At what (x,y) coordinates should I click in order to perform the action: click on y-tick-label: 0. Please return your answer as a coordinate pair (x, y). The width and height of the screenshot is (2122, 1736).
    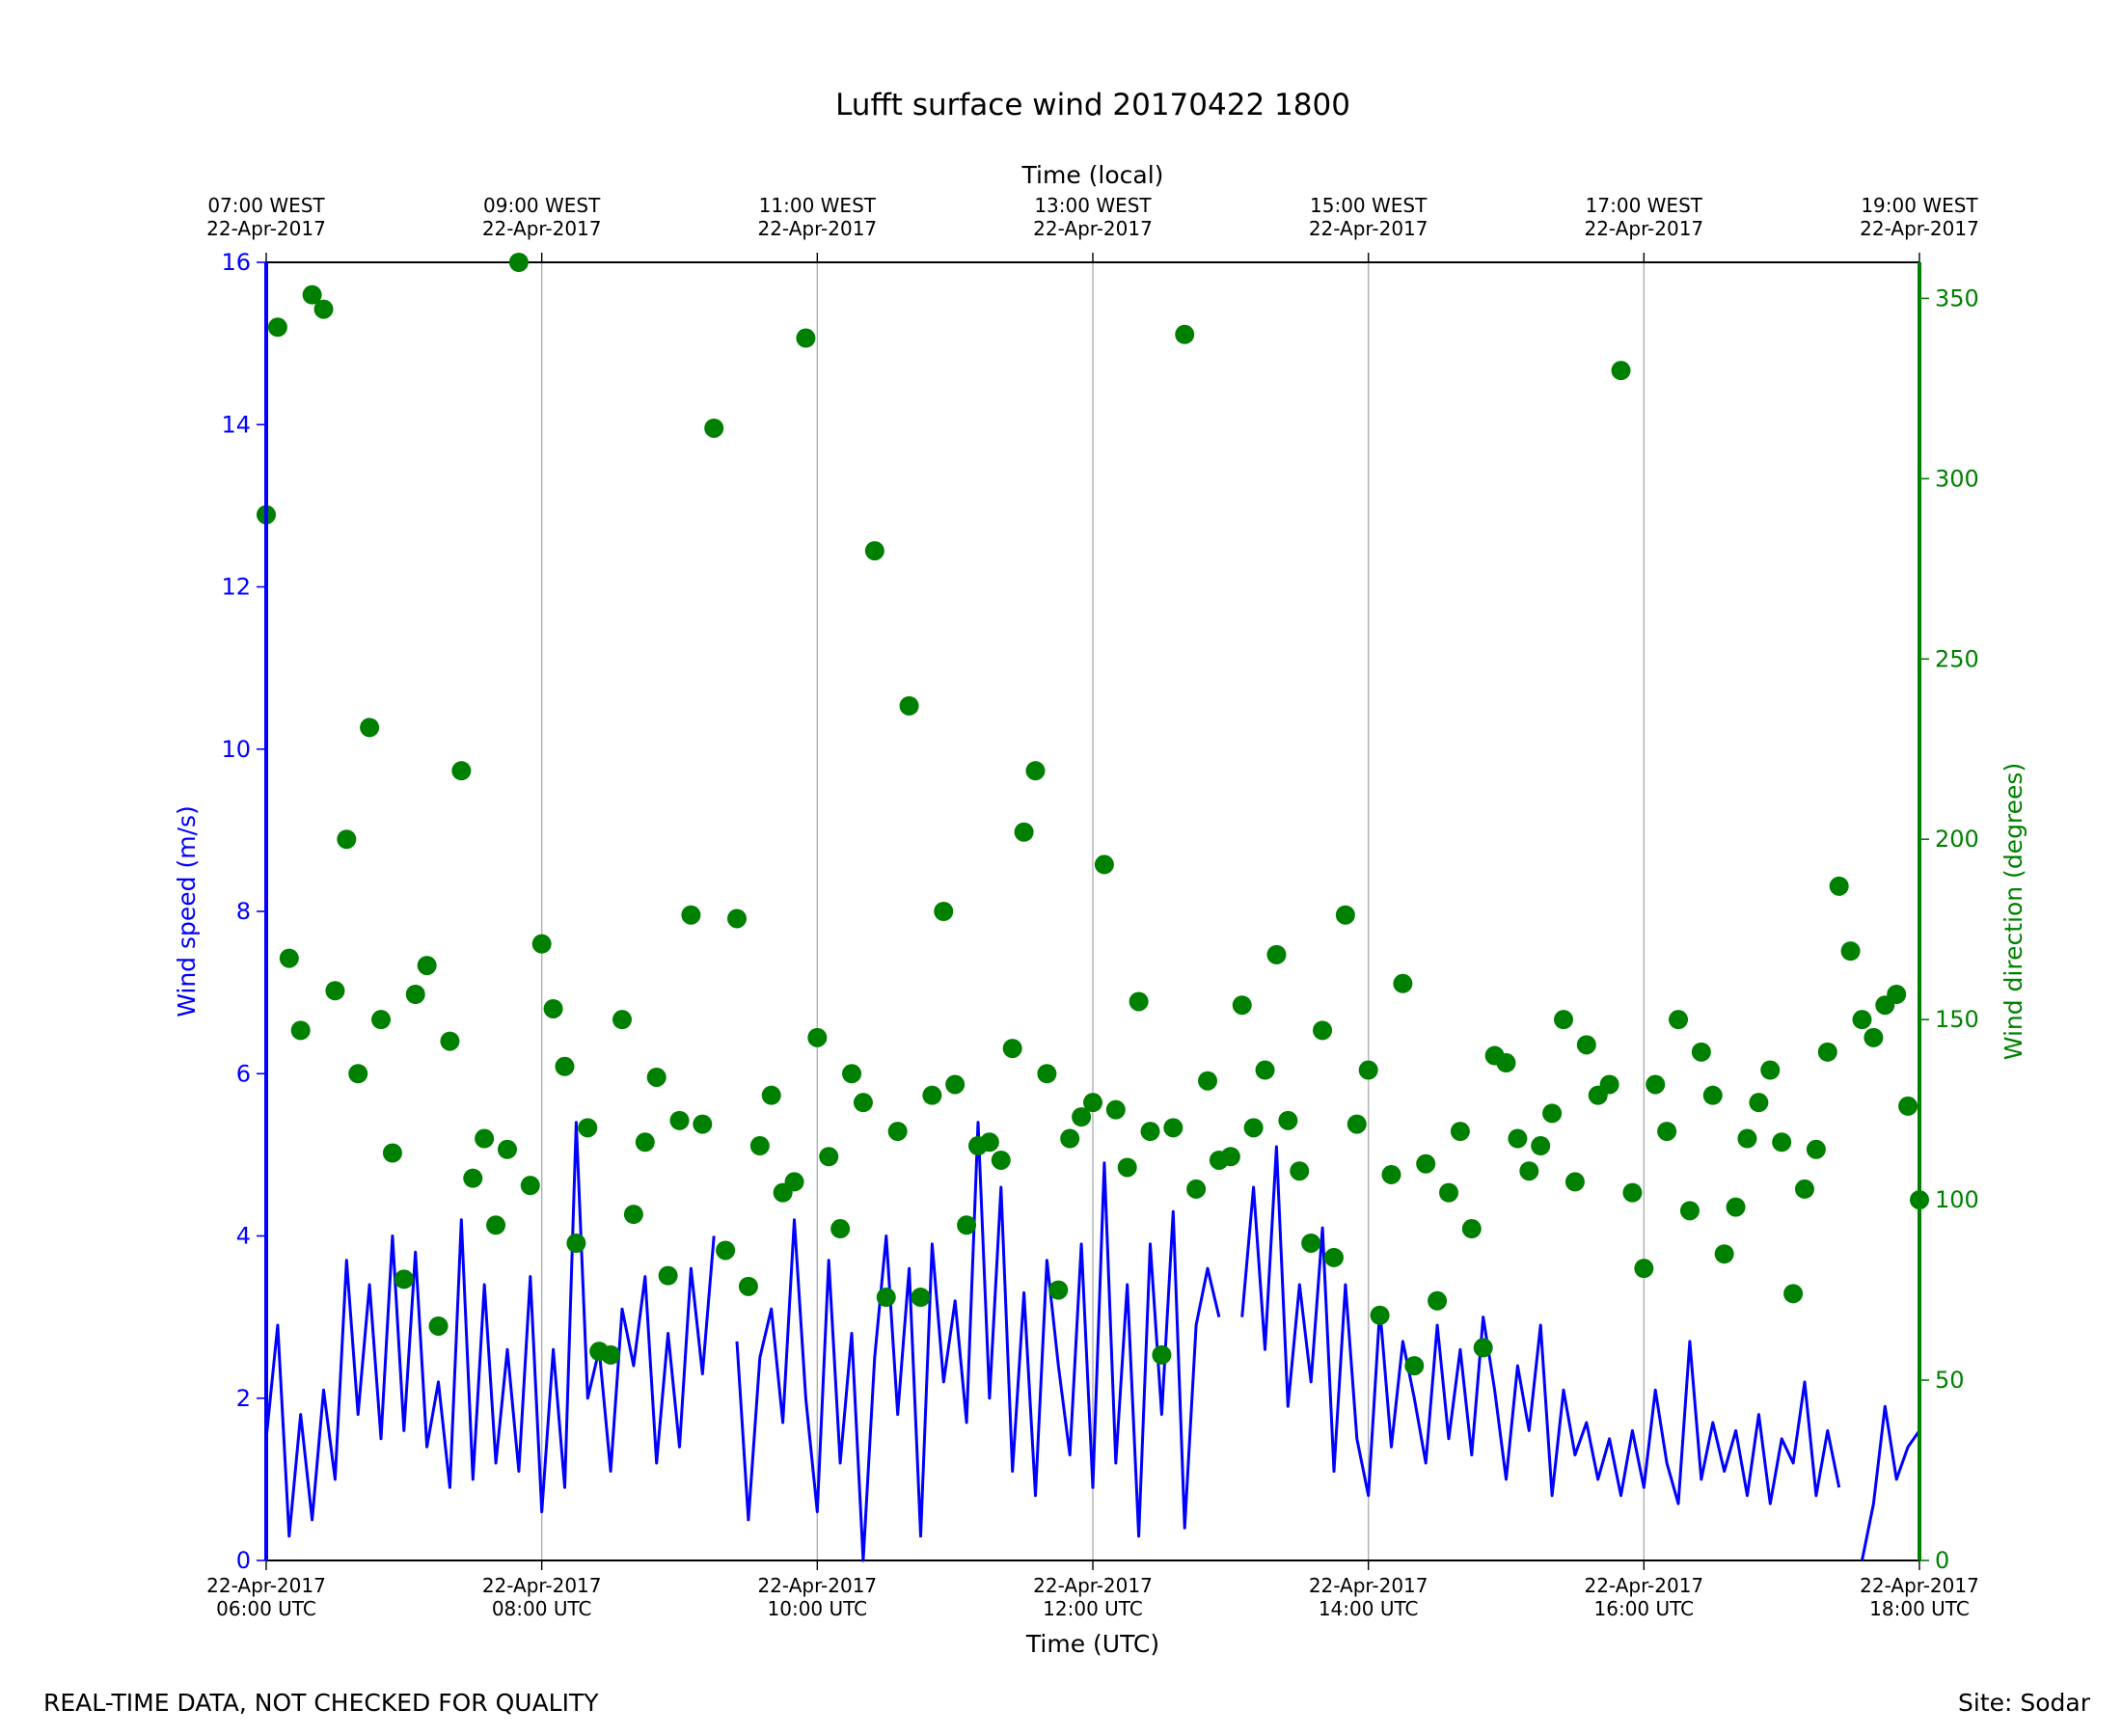
    Looking at the image, I should click on (244, 1560).